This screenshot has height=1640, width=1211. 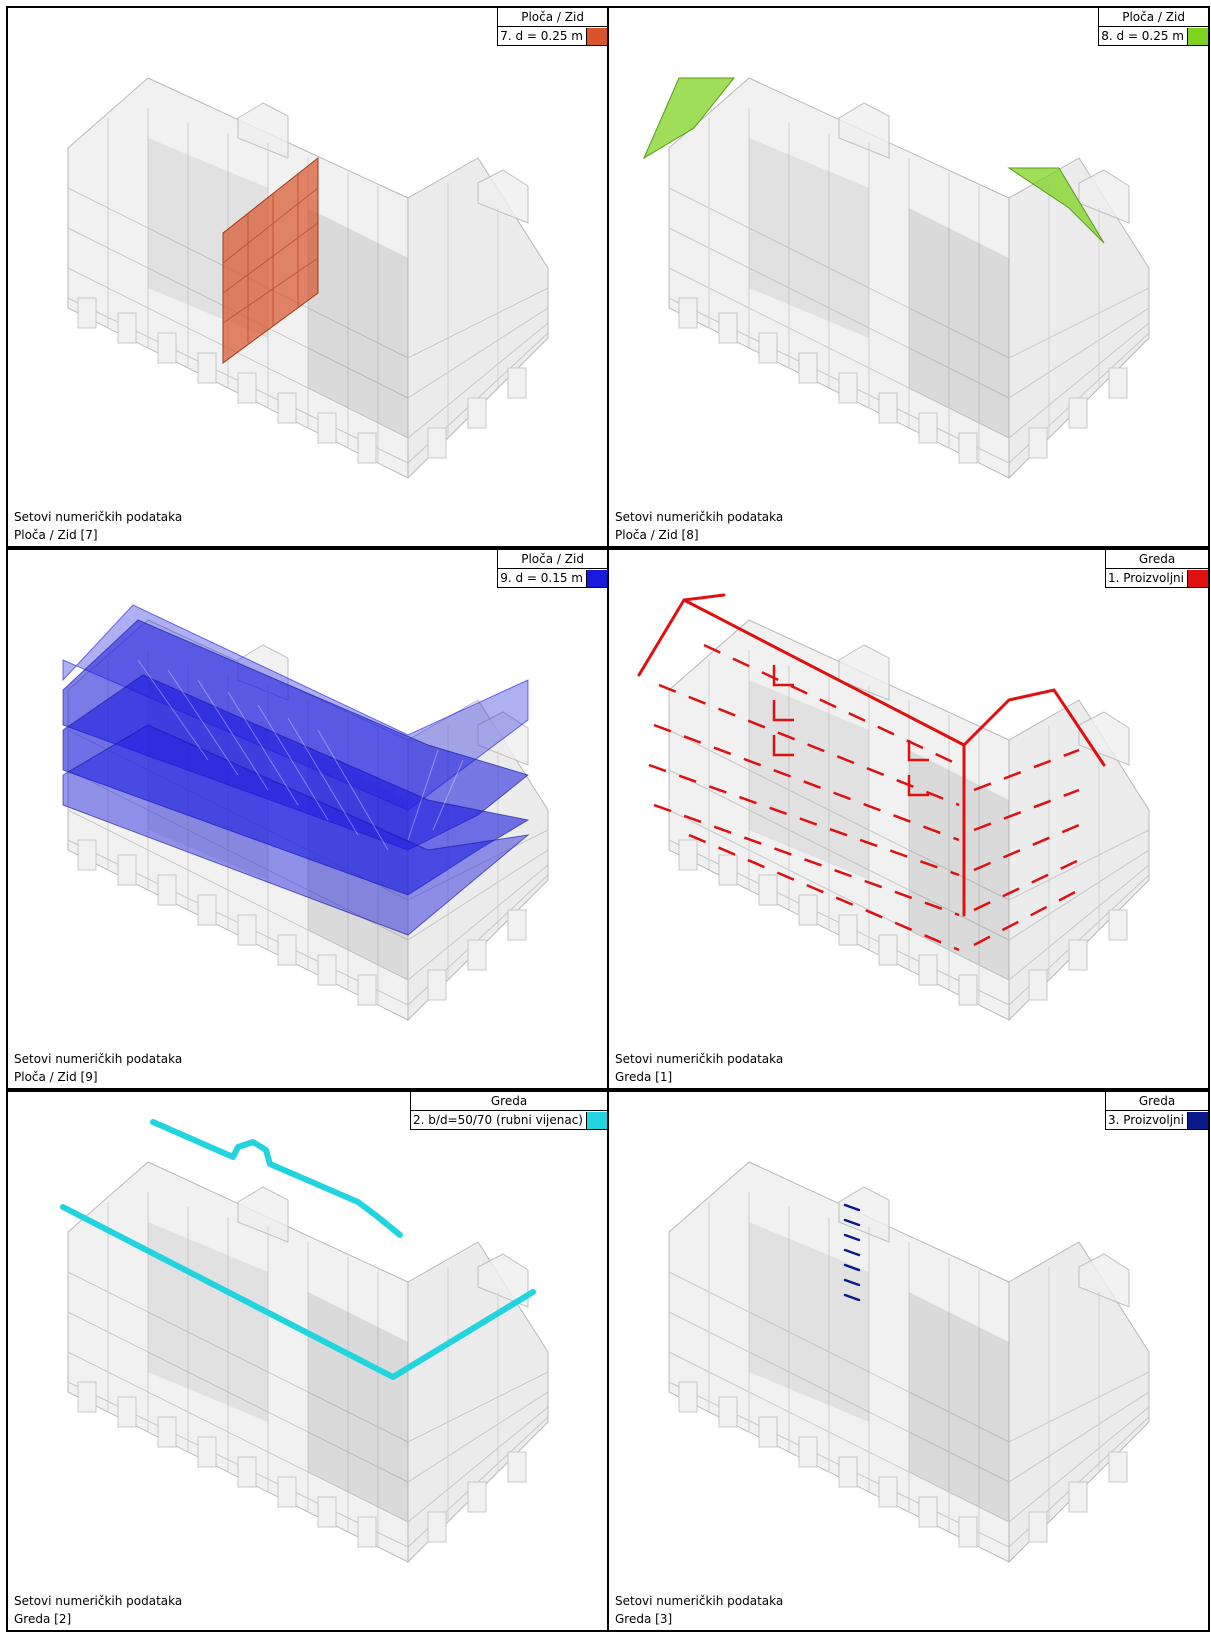 I want to click on legend: Ploča / Zid 8. d = 0.25 m, so click(x=1153, y=27).